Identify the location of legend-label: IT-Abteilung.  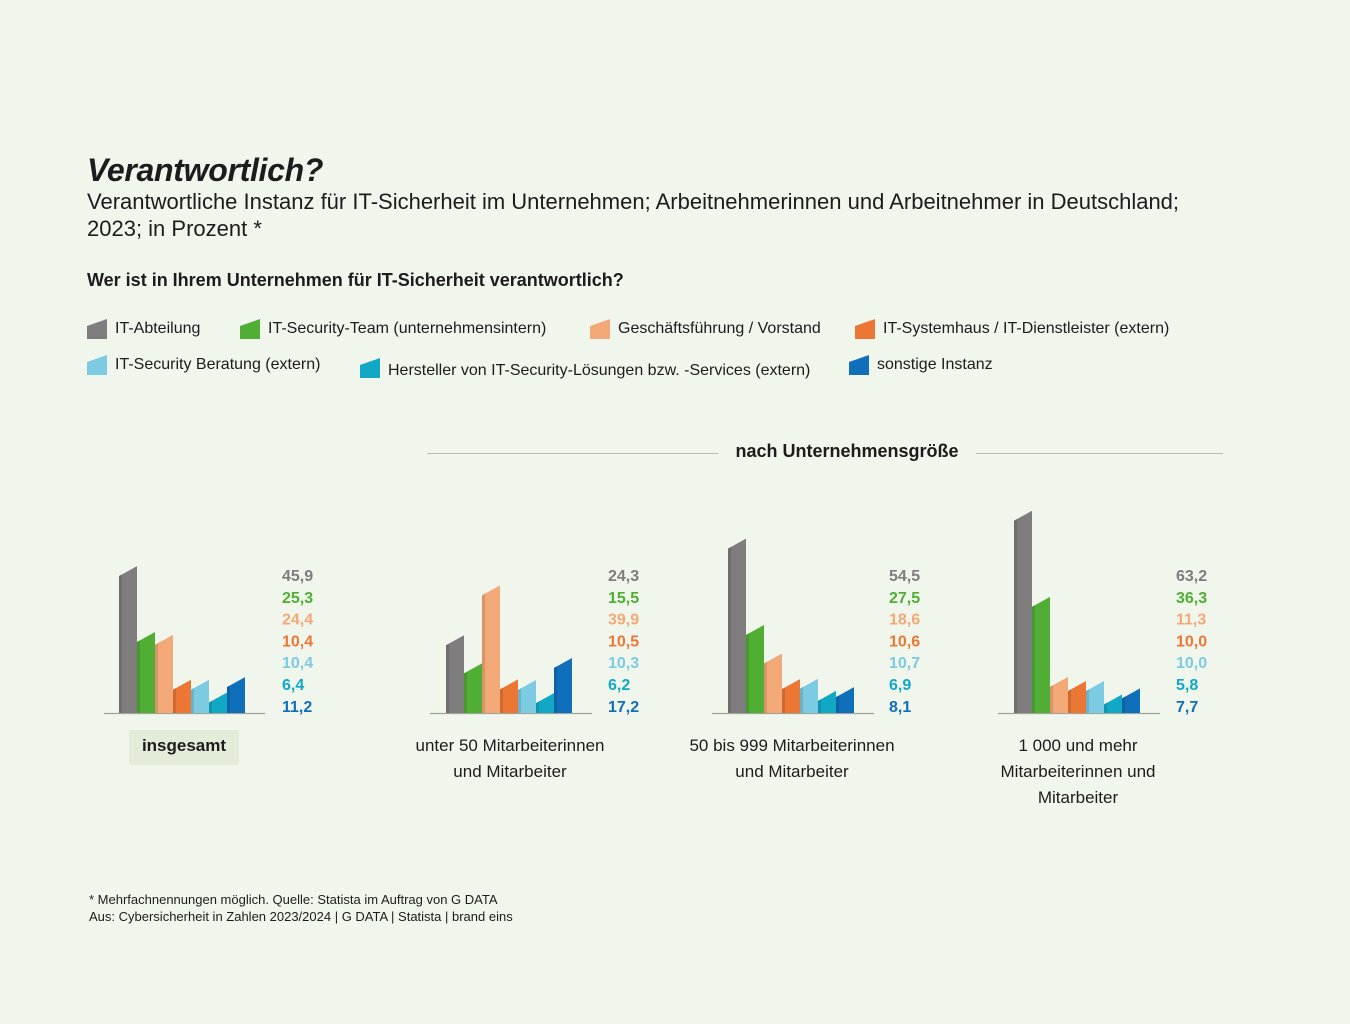
(158, 328).